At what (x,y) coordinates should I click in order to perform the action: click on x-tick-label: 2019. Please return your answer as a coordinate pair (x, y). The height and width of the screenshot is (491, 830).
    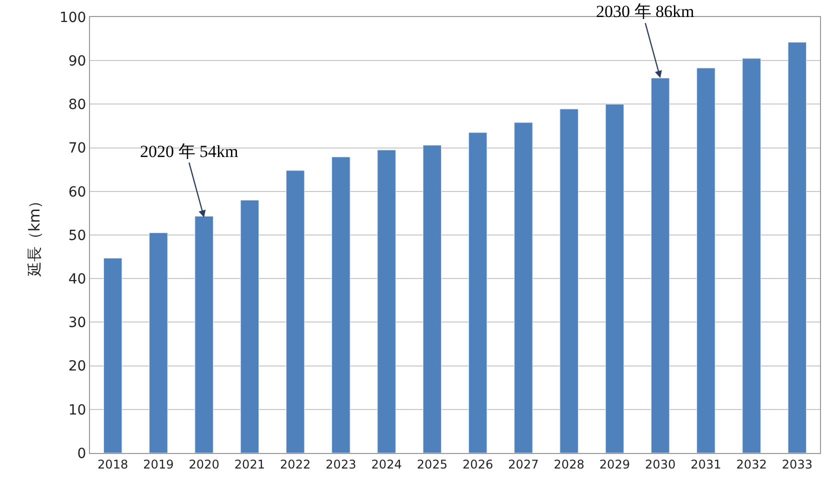
    Looking at the image, I should click on (158, 464).